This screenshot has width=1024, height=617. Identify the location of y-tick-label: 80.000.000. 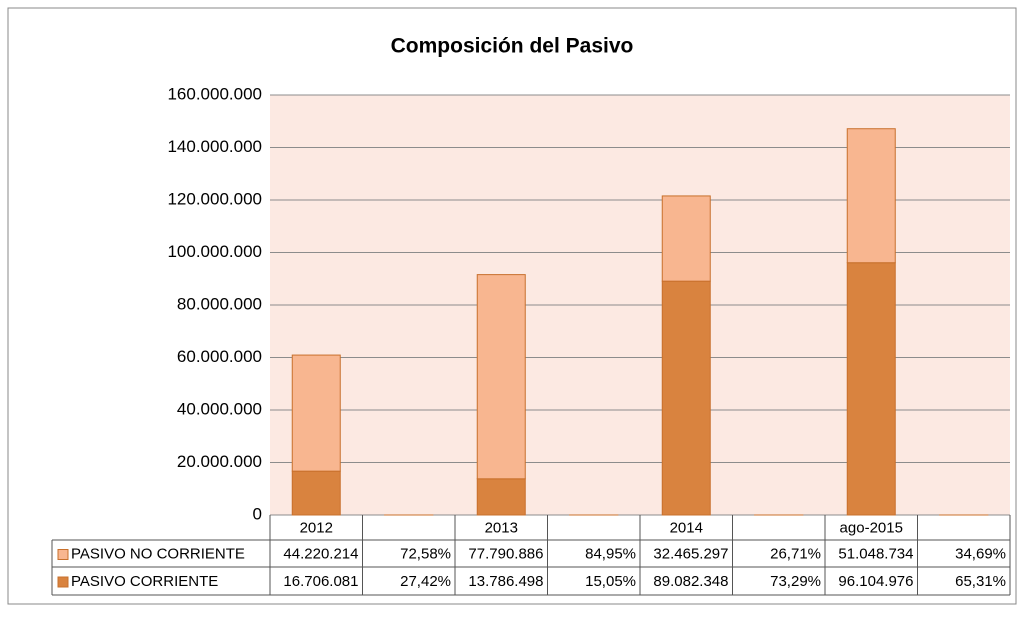
(219, 303).